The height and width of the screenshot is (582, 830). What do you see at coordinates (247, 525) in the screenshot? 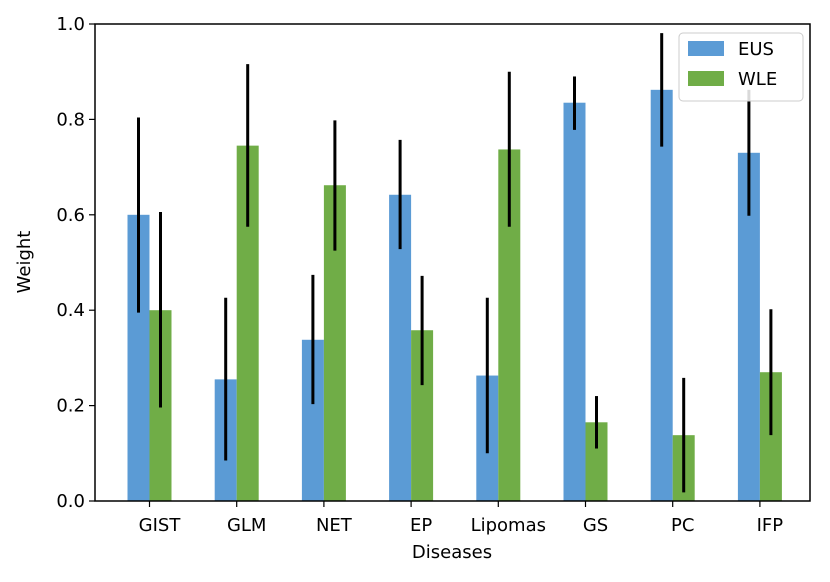
I see `x-tick-label: GLM` at bounding box center [247, 525].